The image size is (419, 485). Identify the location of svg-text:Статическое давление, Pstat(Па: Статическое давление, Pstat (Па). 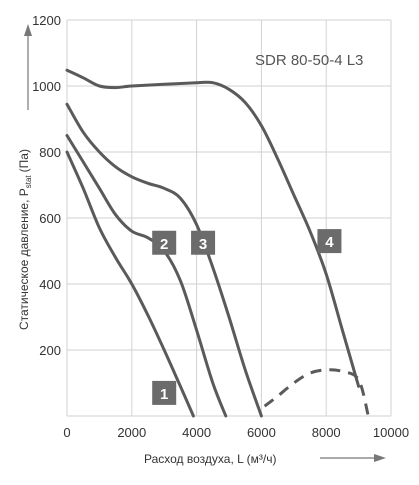
(25, 239).